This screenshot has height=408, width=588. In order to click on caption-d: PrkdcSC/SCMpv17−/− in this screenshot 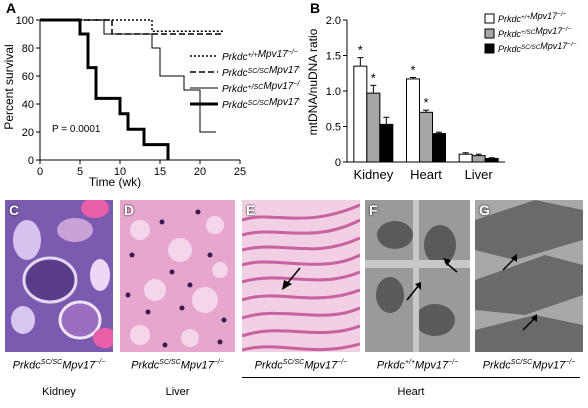, I will do `click(177, 365)`.